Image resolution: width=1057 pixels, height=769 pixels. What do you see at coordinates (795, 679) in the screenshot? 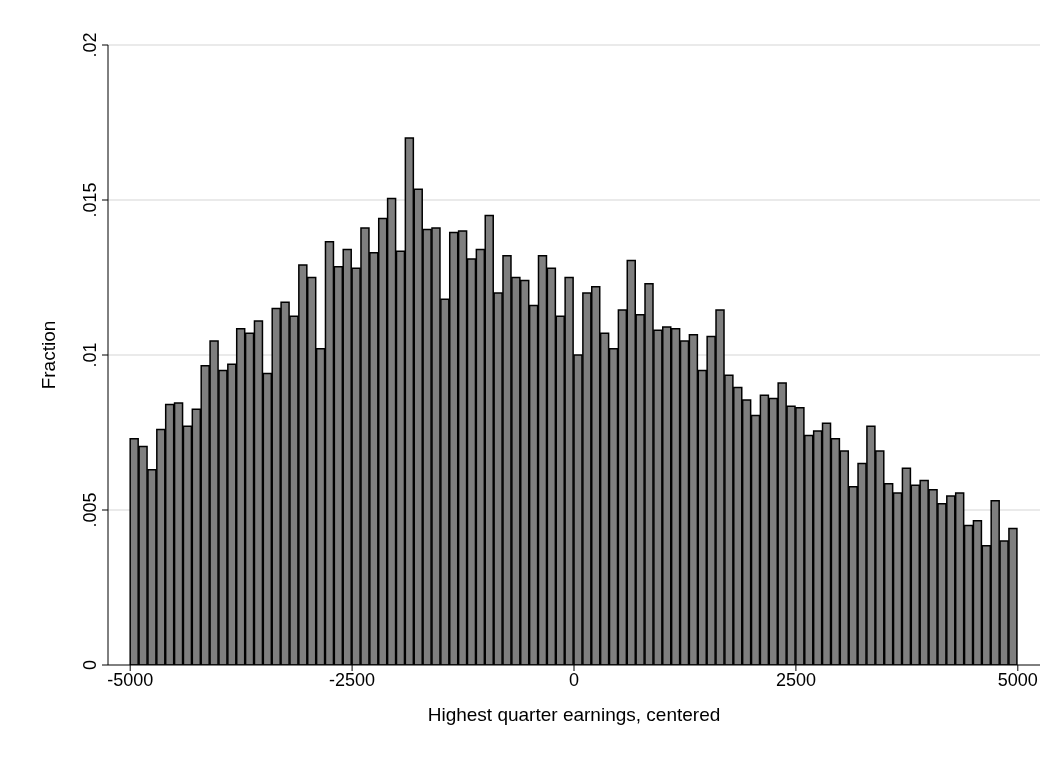
I see `x-tick-label: 2500` at bounding box center [795, 679].